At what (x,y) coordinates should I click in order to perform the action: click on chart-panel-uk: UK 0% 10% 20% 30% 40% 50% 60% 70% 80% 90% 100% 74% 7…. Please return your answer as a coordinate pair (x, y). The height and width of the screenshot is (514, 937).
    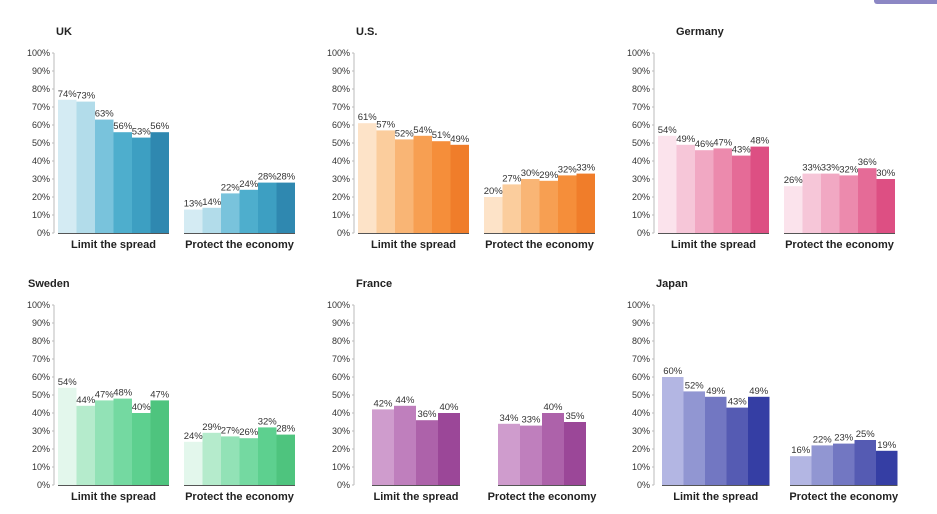
    Looking at the image, I should click on (172, 142).